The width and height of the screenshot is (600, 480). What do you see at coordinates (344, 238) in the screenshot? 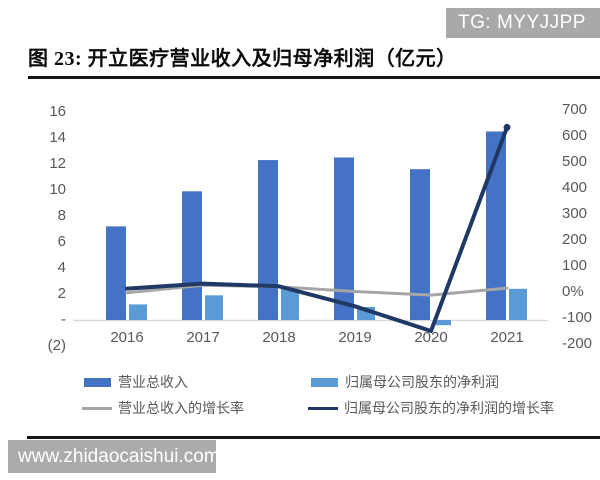
I see `bar-revenue-2019` at bounding box center [344, 238].